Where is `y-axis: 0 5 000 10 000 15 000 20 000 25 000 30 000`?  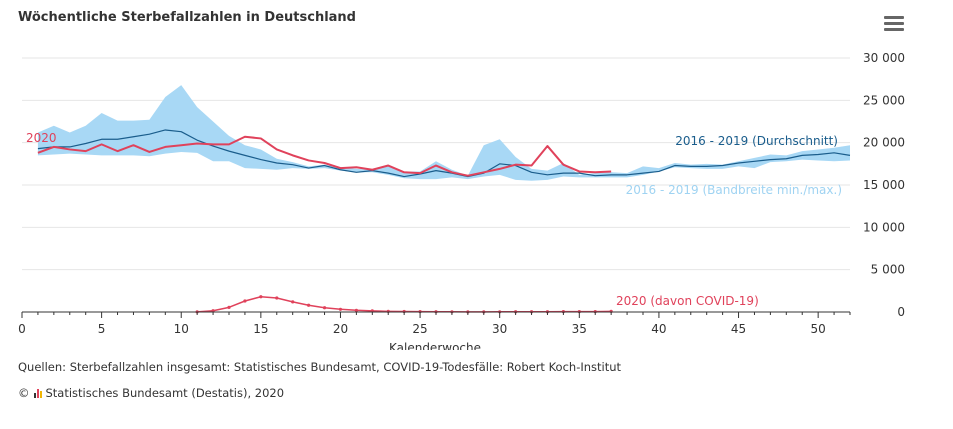
y-axis: 0 5 000 10 000 15 000 20 000 25 000 30 000 is located at coordinates (884, 185).